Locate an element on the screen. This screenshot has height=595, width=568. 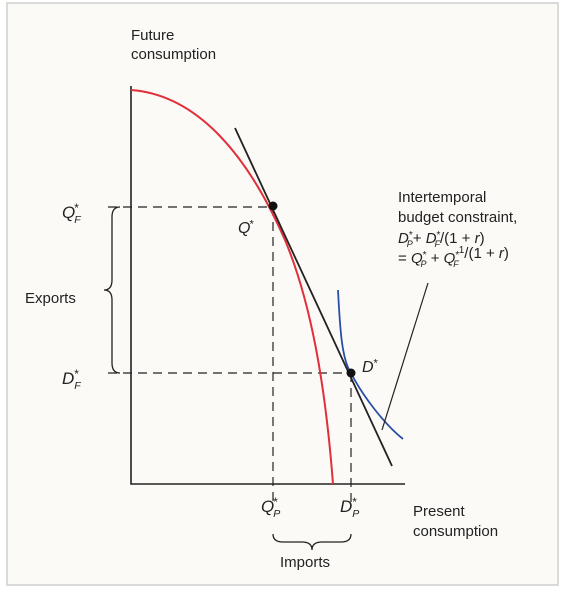
symbol-label: D *F is located at coordinates (71, 379).